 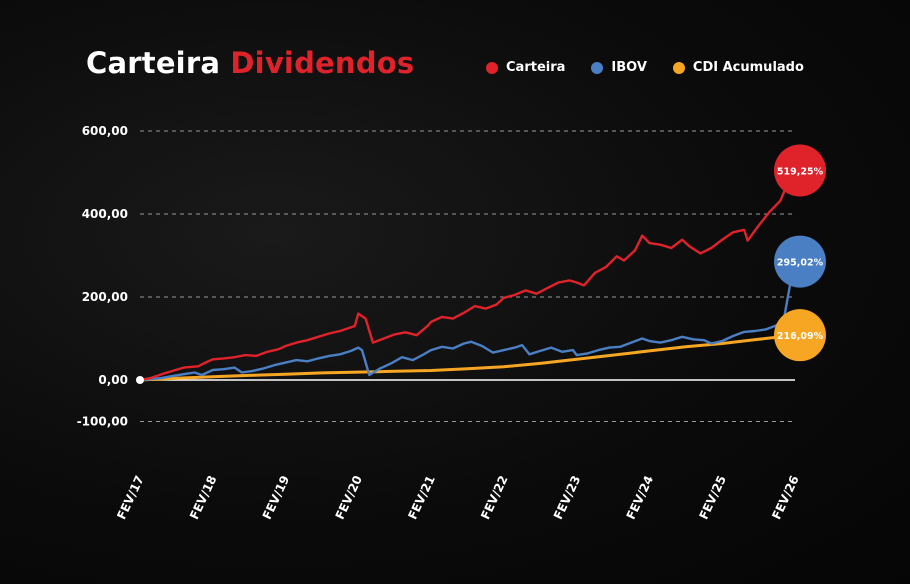 I want to click on end-label-carteira: 519,25%, so click(x=800, y=172).